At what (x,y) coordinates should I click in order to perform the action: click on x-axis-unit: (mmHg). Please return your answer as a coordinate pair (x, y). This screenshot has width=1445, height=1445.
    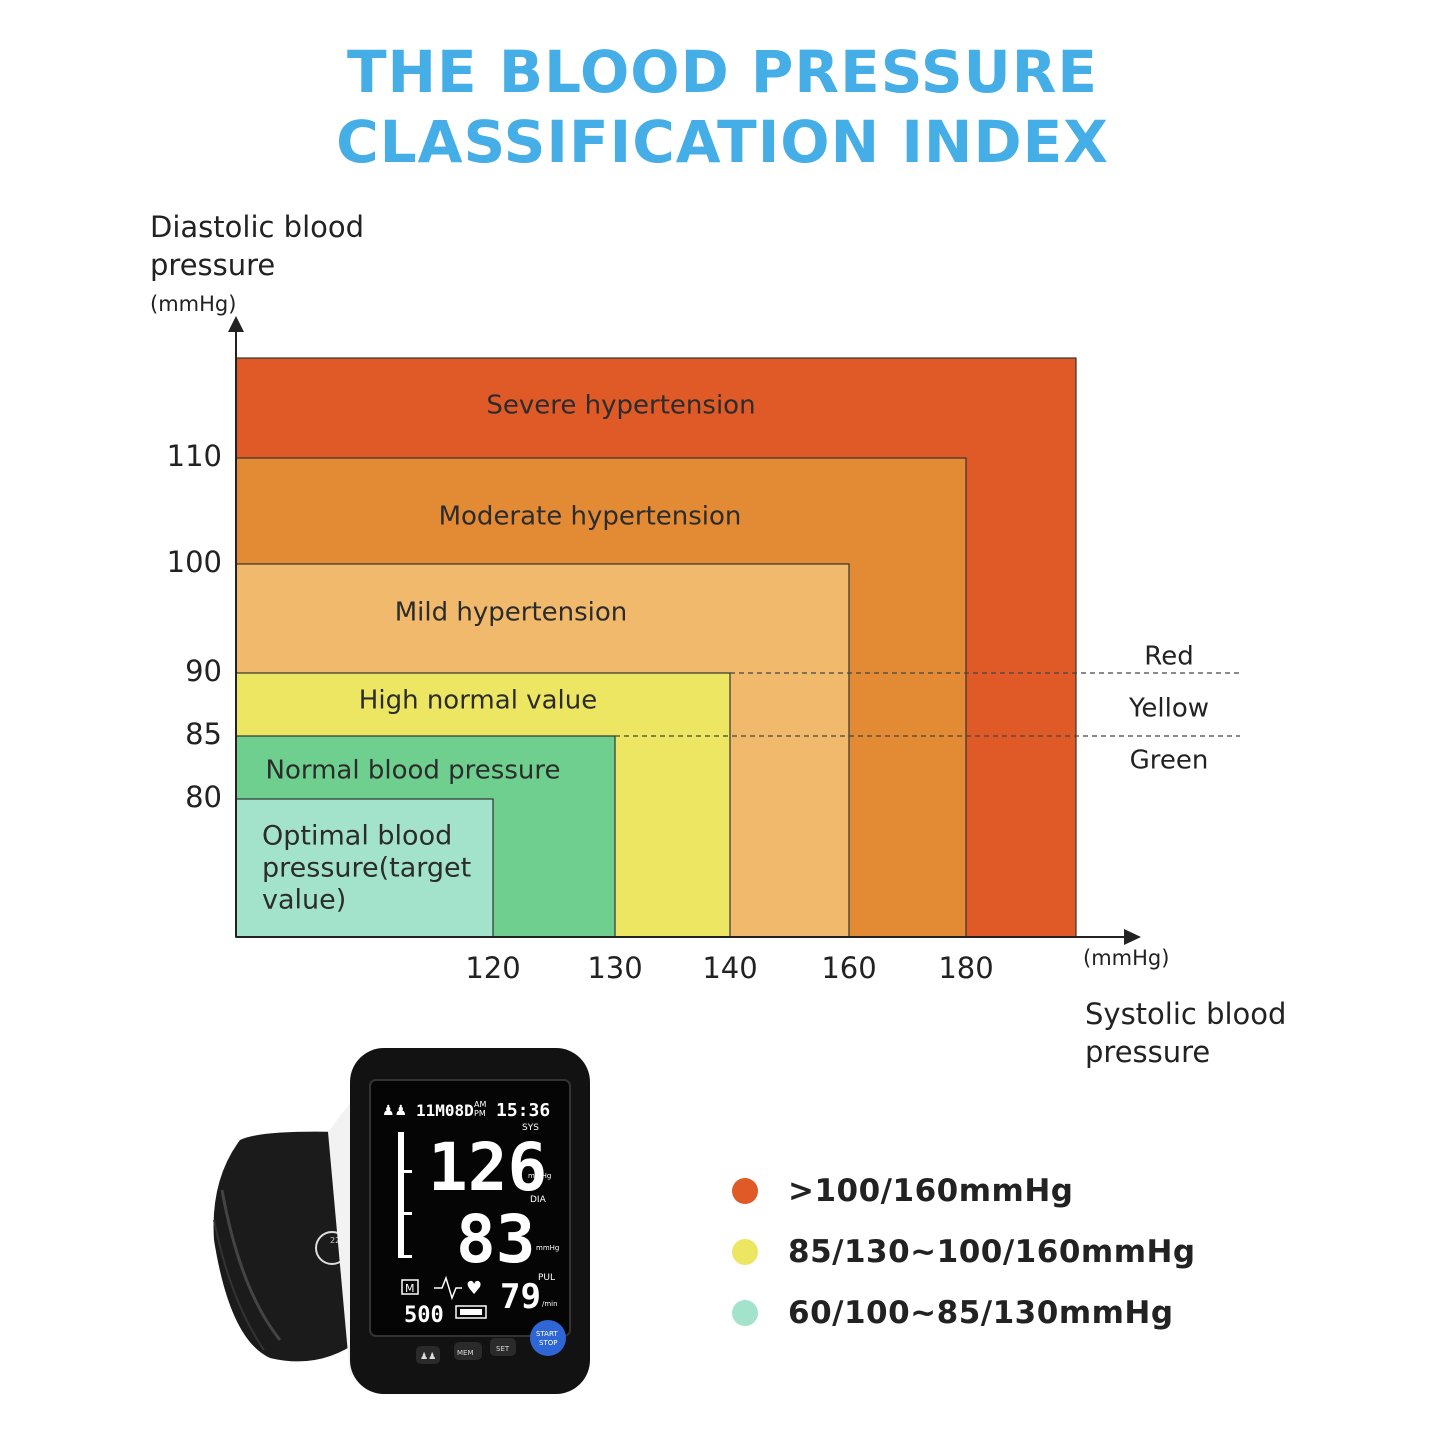
    Looking at the image, I should click on (1126, 958).